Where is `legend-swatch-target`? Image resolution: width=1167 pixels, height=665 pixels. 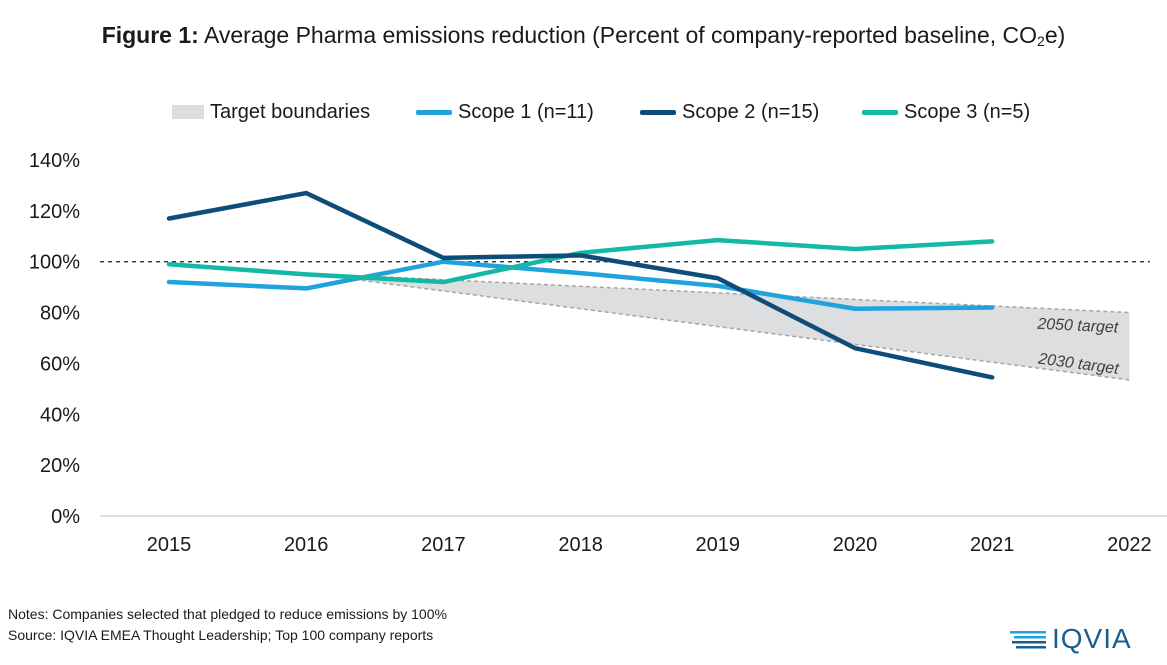 legend-swatch-target is located at coordinates (188, 112).